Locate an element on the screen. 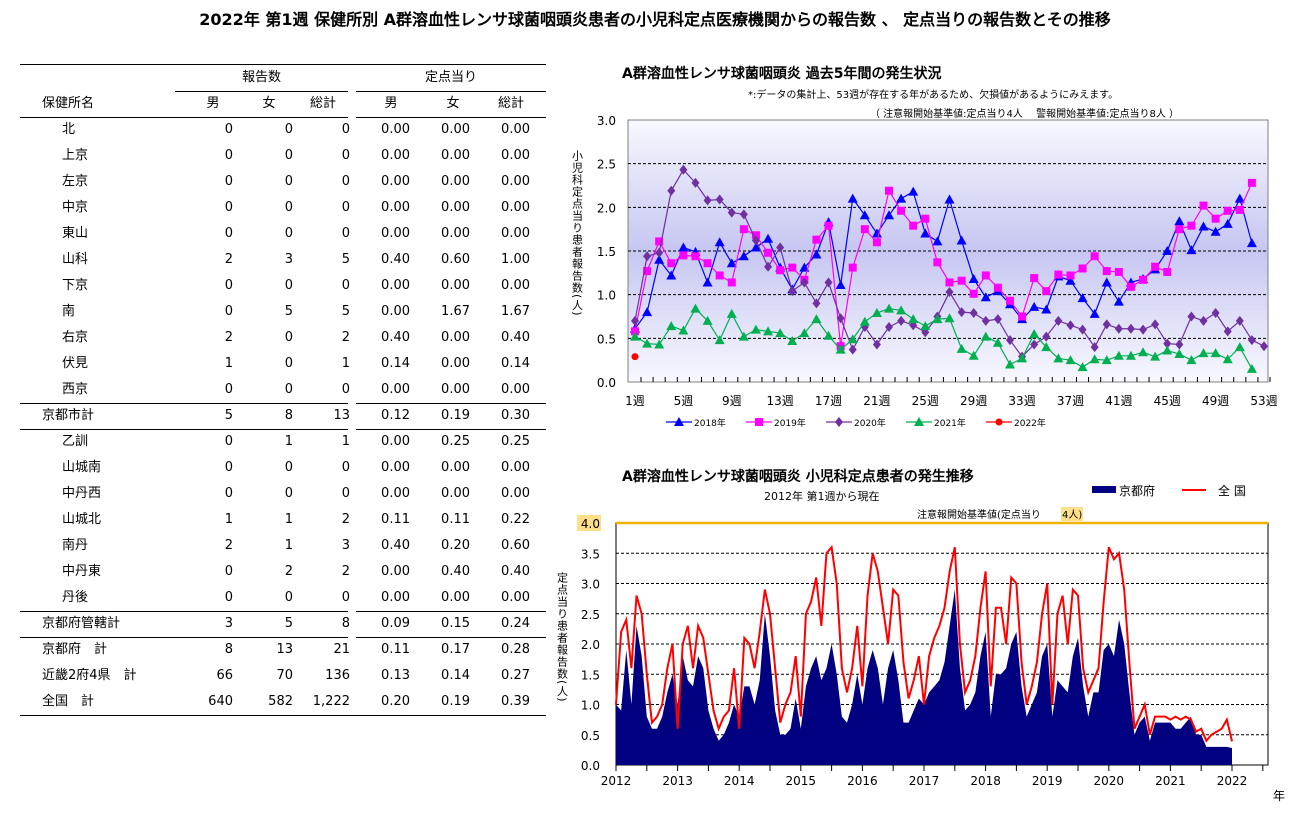  x-tick-label: 2016 is located at coordinates (862, 781).